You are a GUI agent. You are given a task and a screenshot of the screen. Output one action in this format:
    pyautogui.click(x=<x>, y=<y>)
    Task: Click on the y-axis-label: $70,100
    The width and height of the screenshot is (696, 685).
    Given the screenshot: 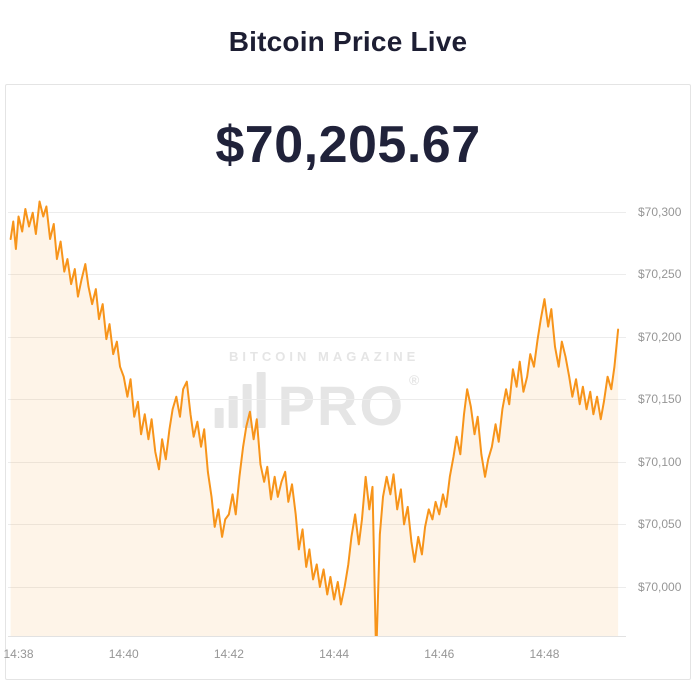 What is the action you would take?
    pyautogui.click(x=660, y=461)
    